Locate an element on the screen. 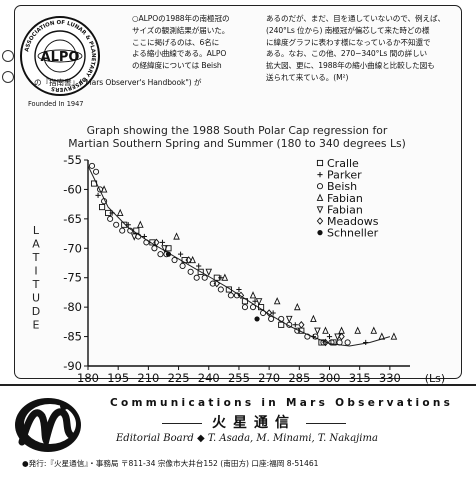 This screenshot has height=477, width=476. y-tick-label: -65 is located at coordinates (72, 219).